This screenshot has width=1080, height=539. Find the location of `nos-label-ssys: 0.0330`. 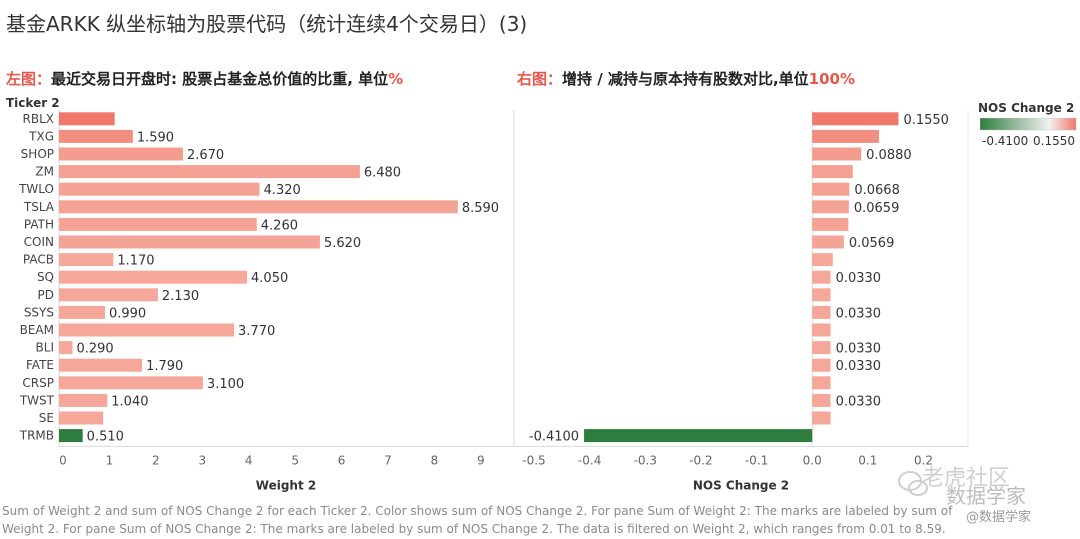

nos-label-ssys: 0.0330 is located at coordinates (859, 313).